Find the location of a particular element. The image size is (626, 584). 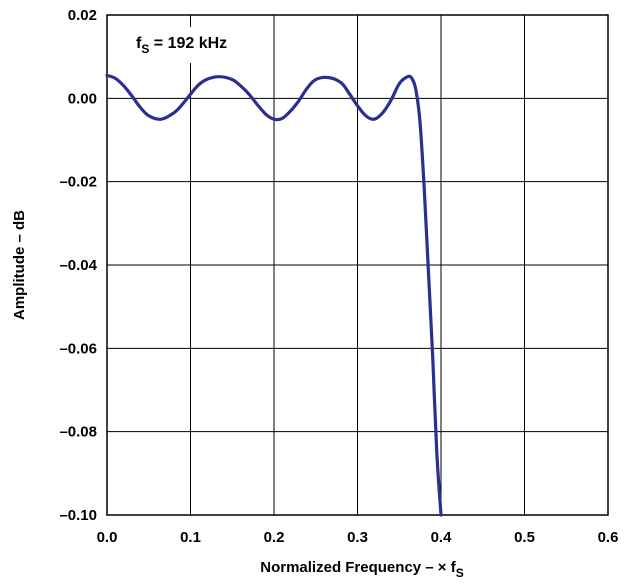

annotation-text: fS = 192 kHz is located at coordinates (181, 45).